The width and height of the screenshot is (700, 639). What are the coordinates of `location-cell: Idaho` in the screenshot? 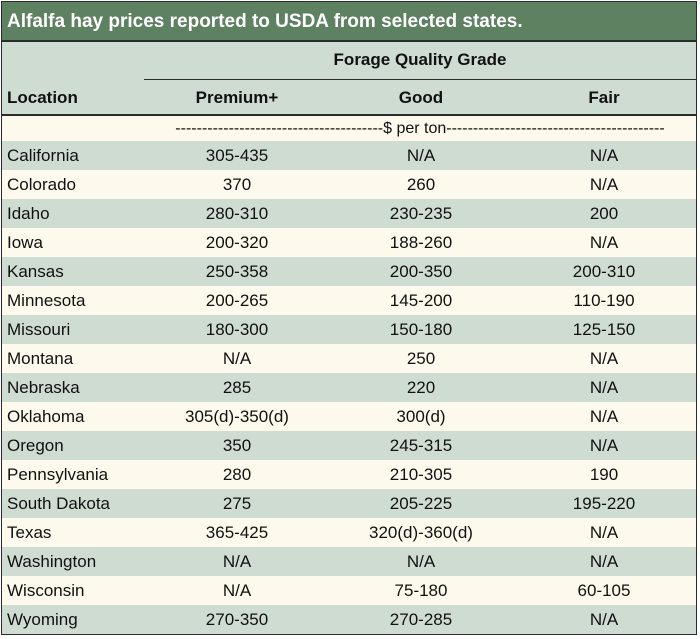 It's located at (28, 213).